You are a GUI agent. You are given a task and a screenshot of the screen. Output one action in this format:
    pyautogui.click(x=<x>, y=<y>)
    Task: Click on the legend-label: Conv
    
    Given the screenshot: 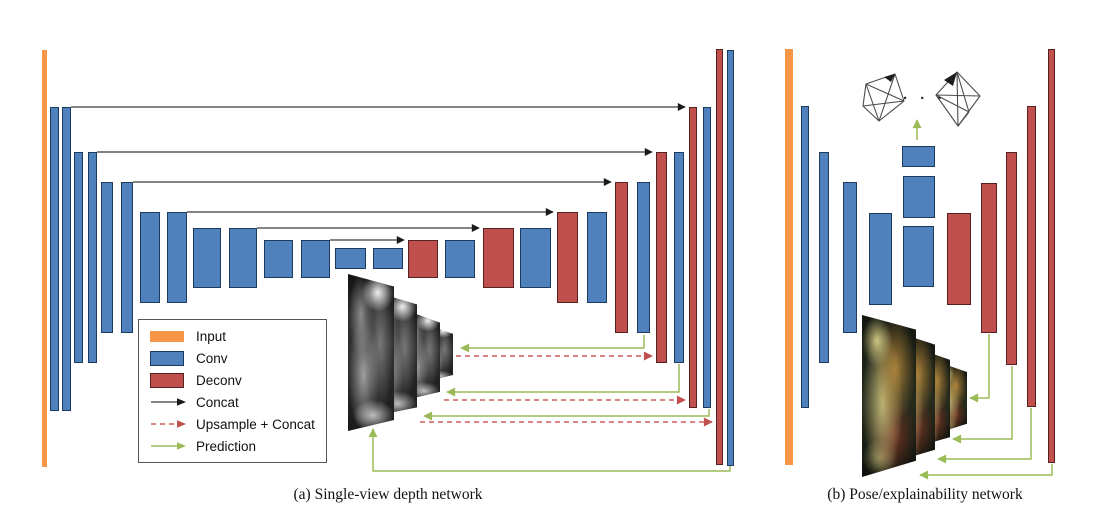 What is the action you would take?
    pyautogui.click(x=212, y=358)
    